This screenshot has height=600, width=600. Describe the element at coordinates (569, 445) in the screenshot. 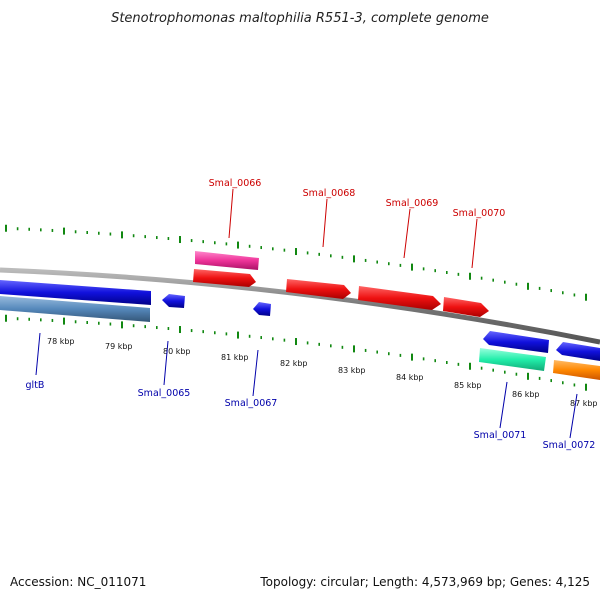

I see `gene-label-smal-0072: Smal_0072` at that location.